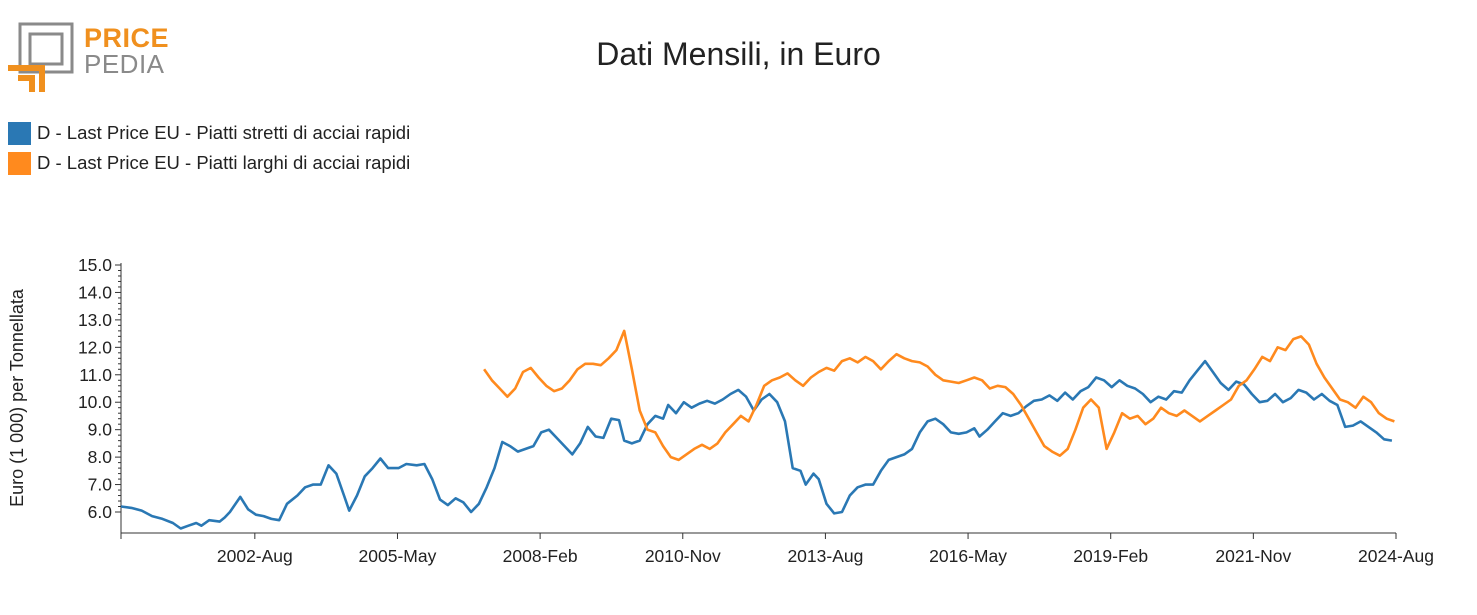  I want to click on y-axis: 6.0 7.0 8.0 9.0 10.0 11.0 12.0 13.0 14.0 15.0, so click(100, 394).